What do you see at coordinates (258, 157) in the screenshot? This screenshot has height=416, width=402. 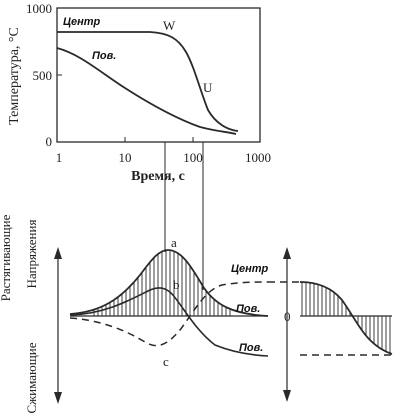 I see `x-tick-label-1000: 1000` at bounding box center [258, 157].